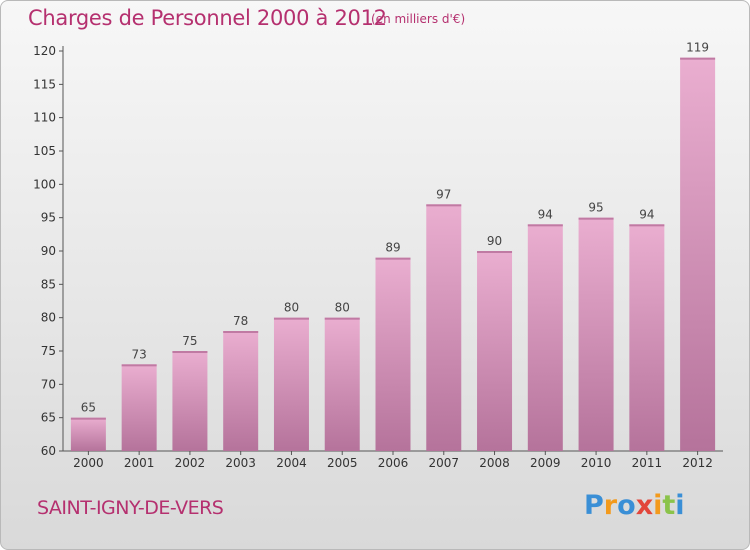 This screenshot has width=750, height=550. Describe the element at coordinates (48, 251) in the screenshot. I see `y-tick-label: 90` at that location.